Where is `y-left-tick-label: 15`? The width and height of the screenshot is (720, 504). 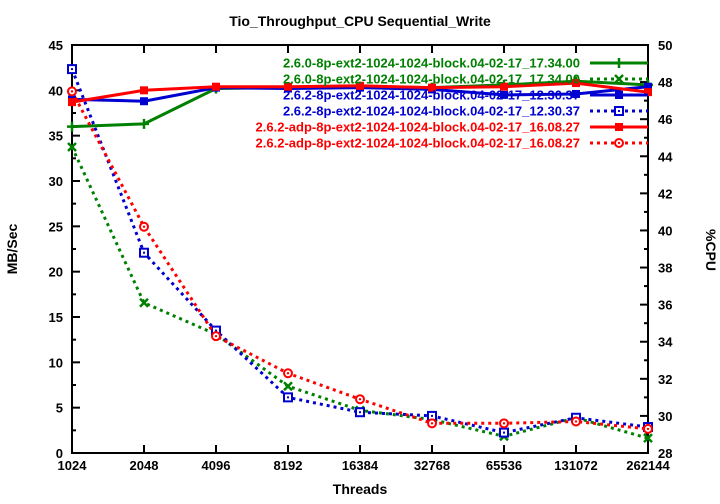 y-left-tick-label: 15 is located at coordinates (56, 317).